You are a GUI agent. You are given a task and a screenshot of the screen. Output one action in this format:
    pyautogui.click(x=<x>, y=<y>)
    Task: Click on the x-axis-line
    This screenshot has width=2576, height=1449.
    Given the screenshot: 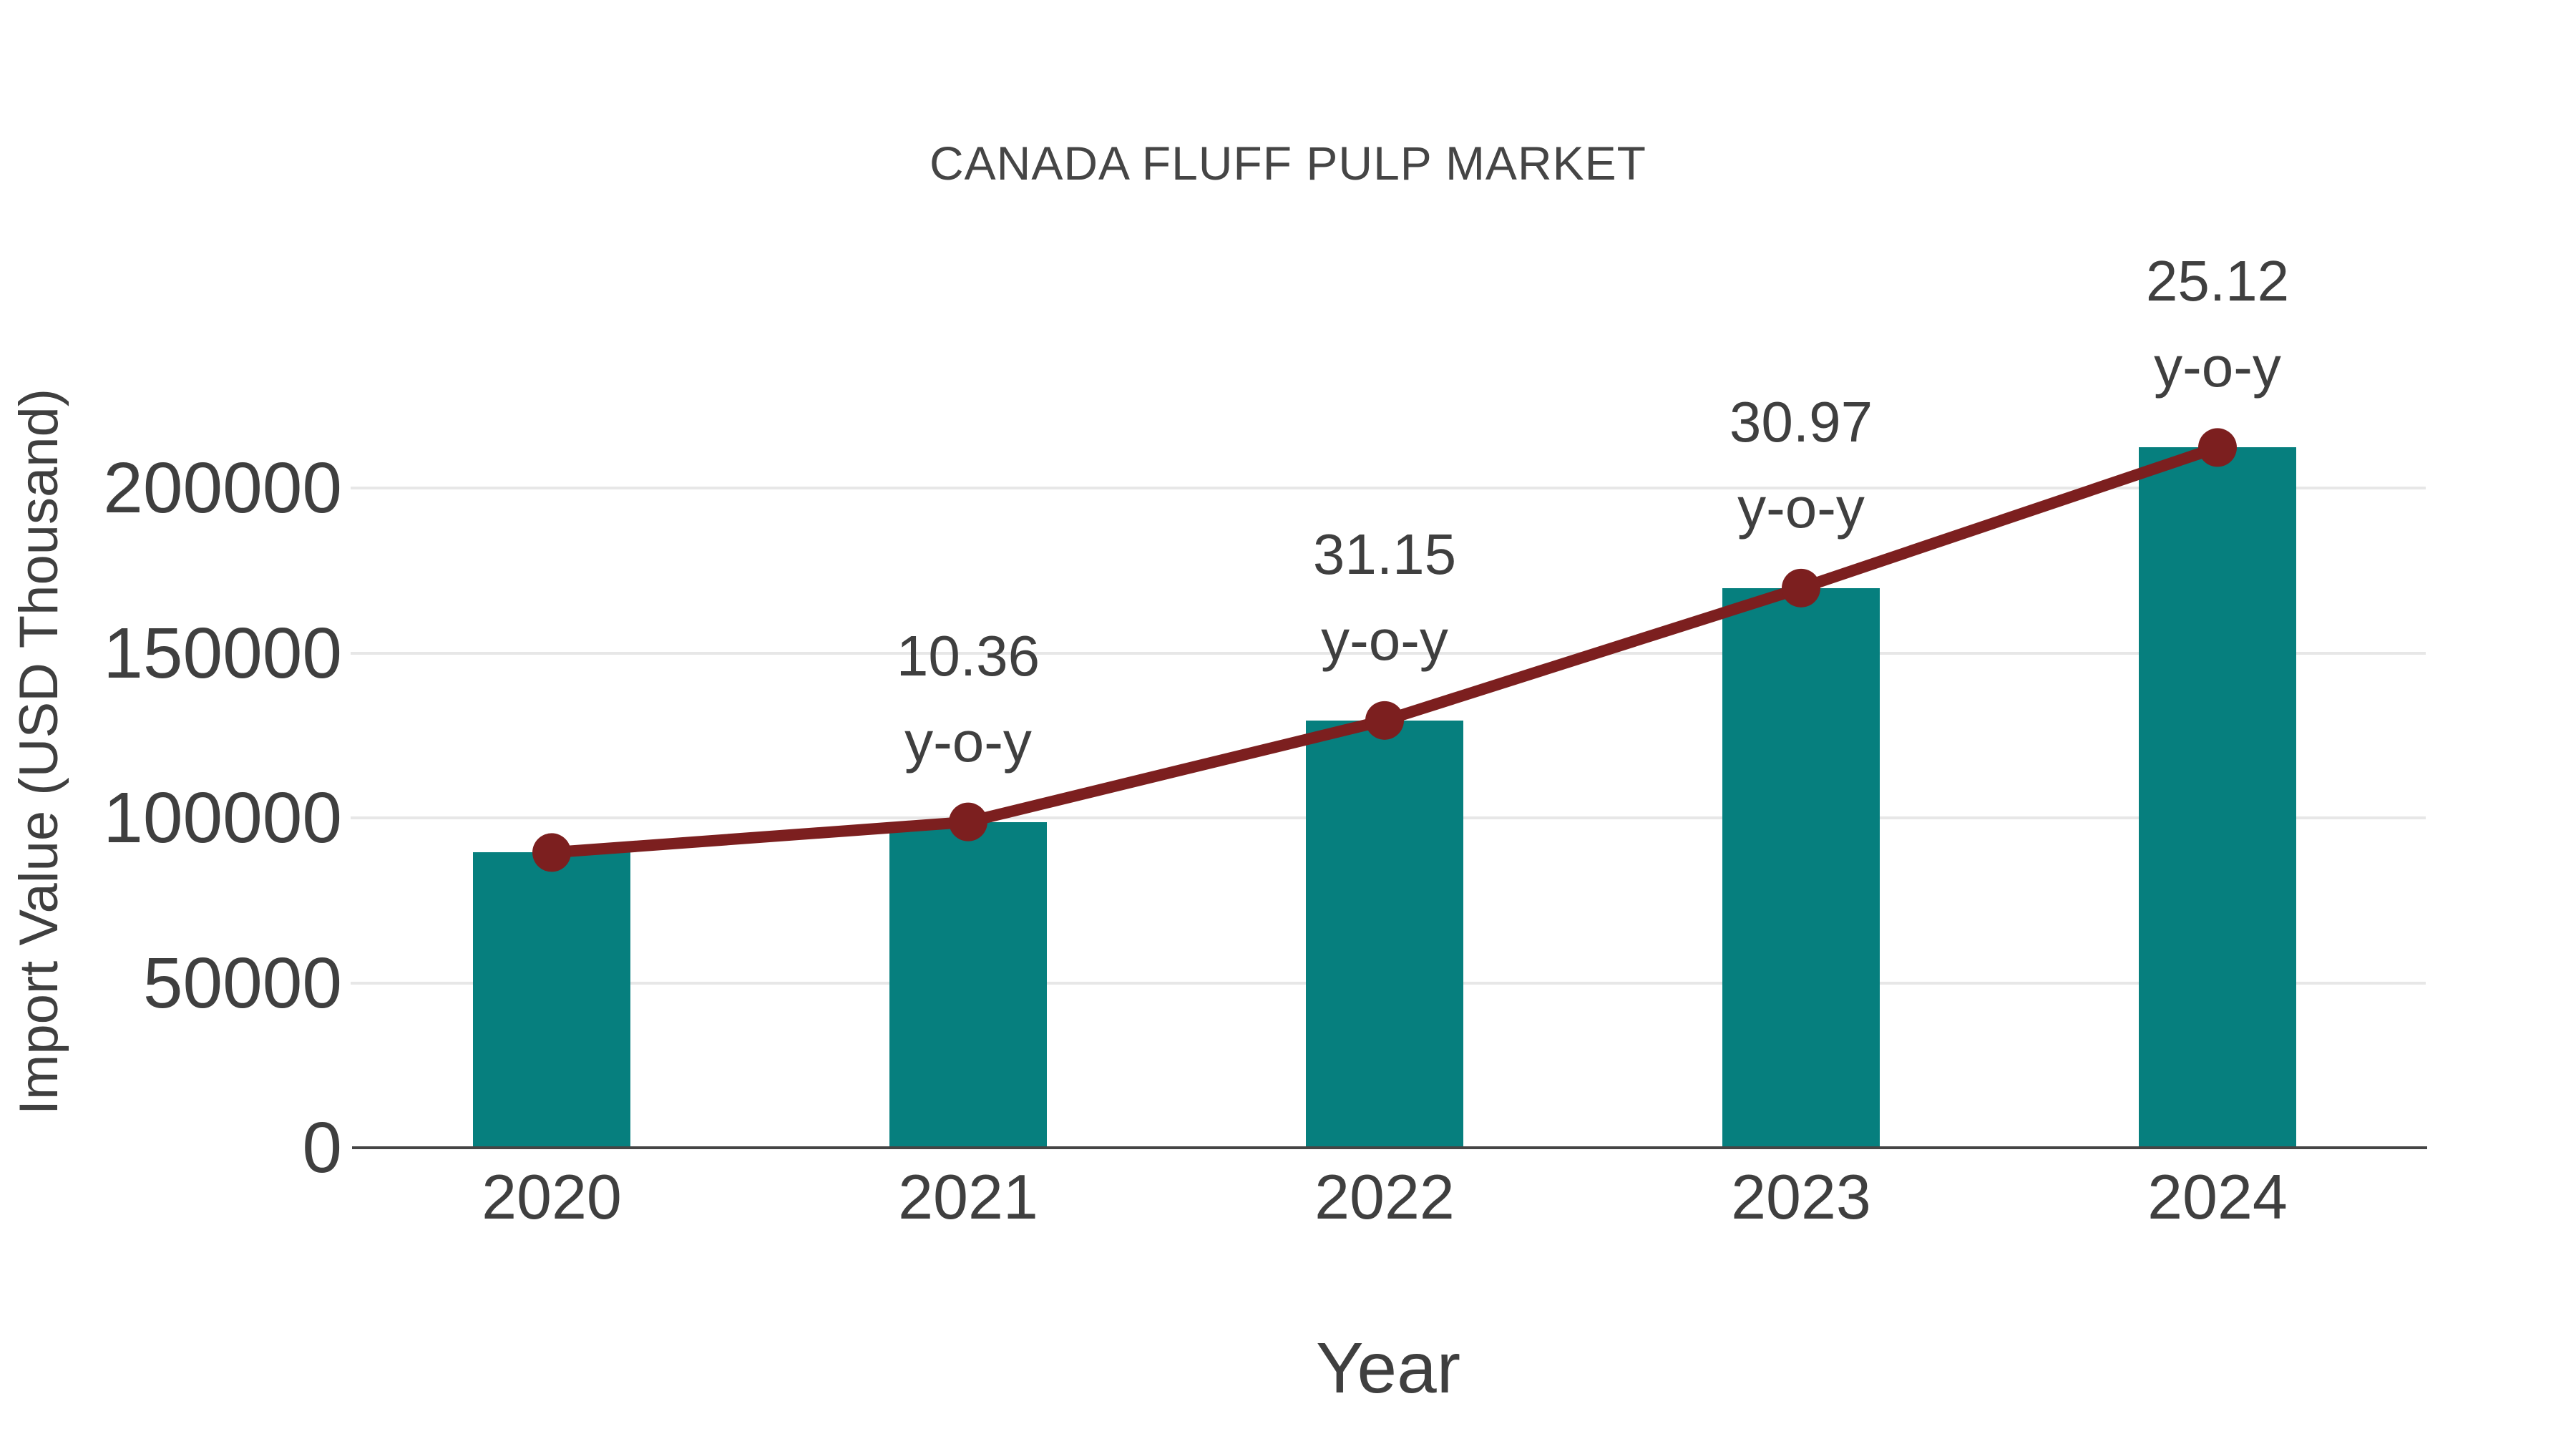 What is the action you would take?
    pyautogui.click(x=1389, y=1147)
    